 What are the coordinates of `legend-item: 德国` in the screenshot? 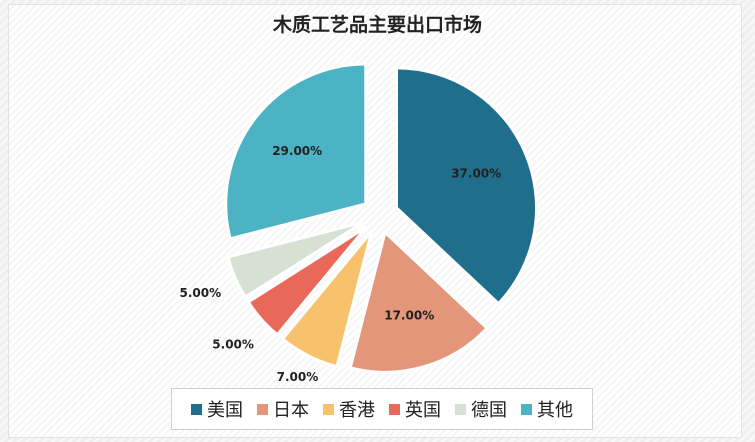 It's located at (481, 409).